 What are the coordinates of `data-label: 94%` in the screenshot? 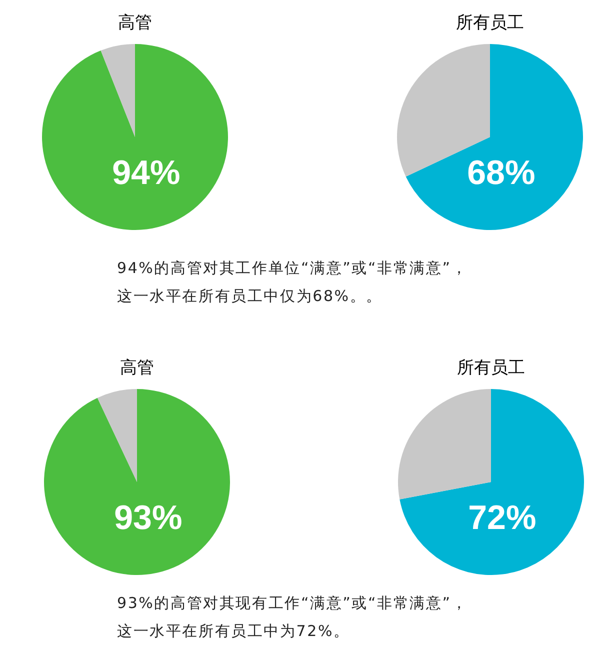 It's located at (146, 173).